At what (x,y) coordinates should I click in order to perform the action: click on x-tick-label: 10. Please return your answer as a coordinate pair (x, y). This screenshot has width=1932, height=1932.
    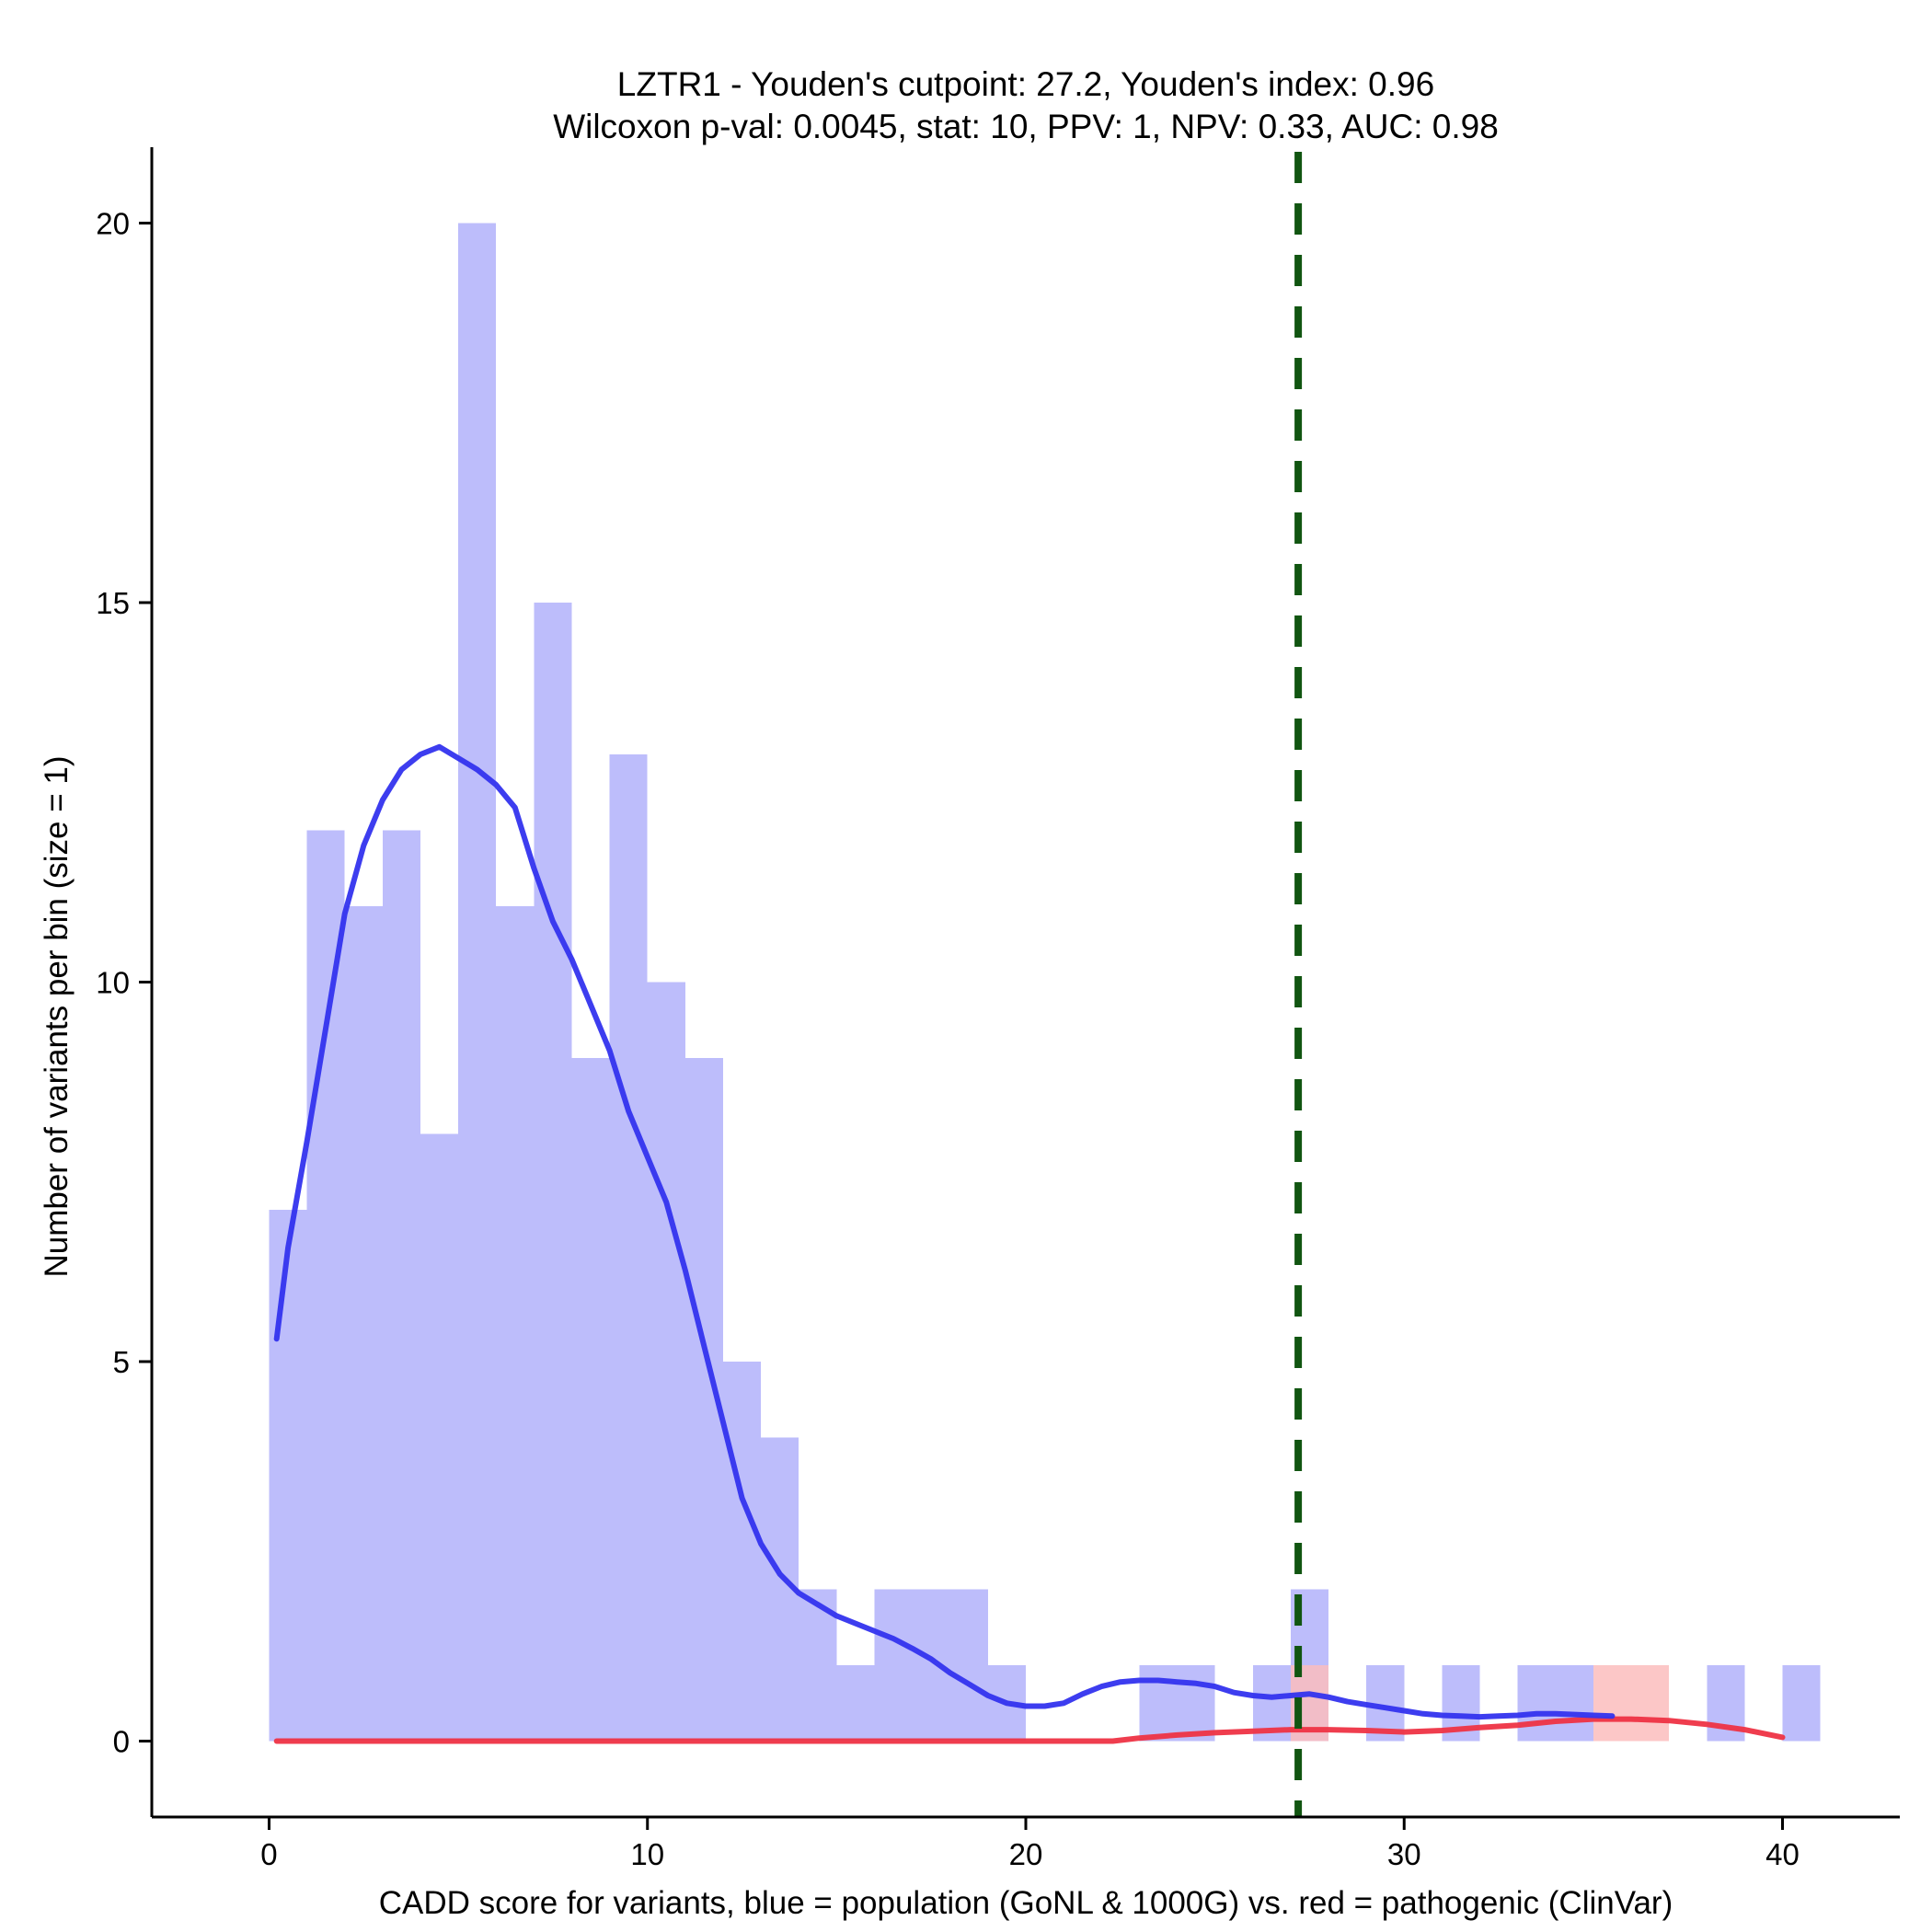
    Looking at the image, I should click on (647, 1854).